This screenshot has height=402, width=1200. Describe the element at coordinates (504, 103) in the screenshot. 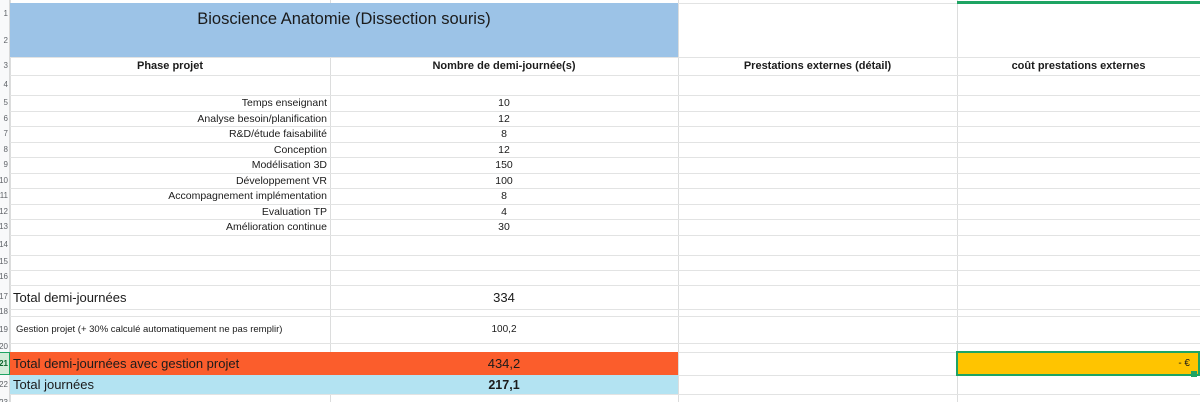

I see `phase-value-cell: 10` at that location.